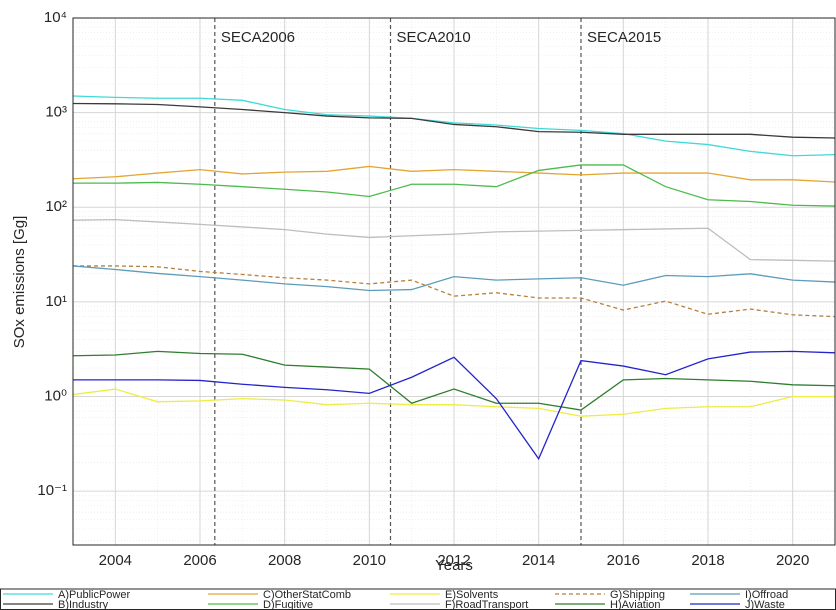 The width and height of the screenshot is (836, 610). I want to click on legend-label: I)Offroad, so click(766, 595).